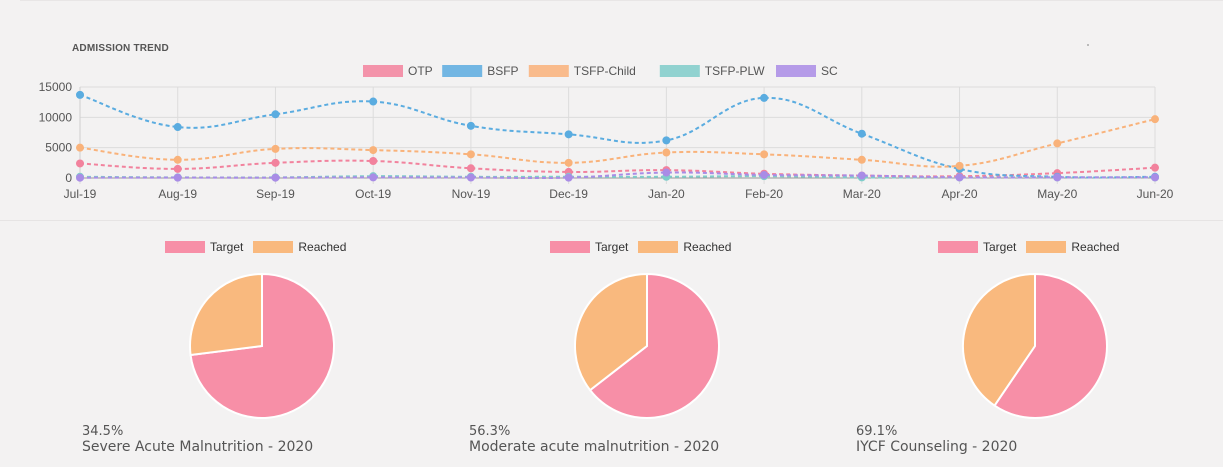  Describe the element at coordinates (177, 194) in the screenshot. I see `x-tick-label: Aug-19` at that location.